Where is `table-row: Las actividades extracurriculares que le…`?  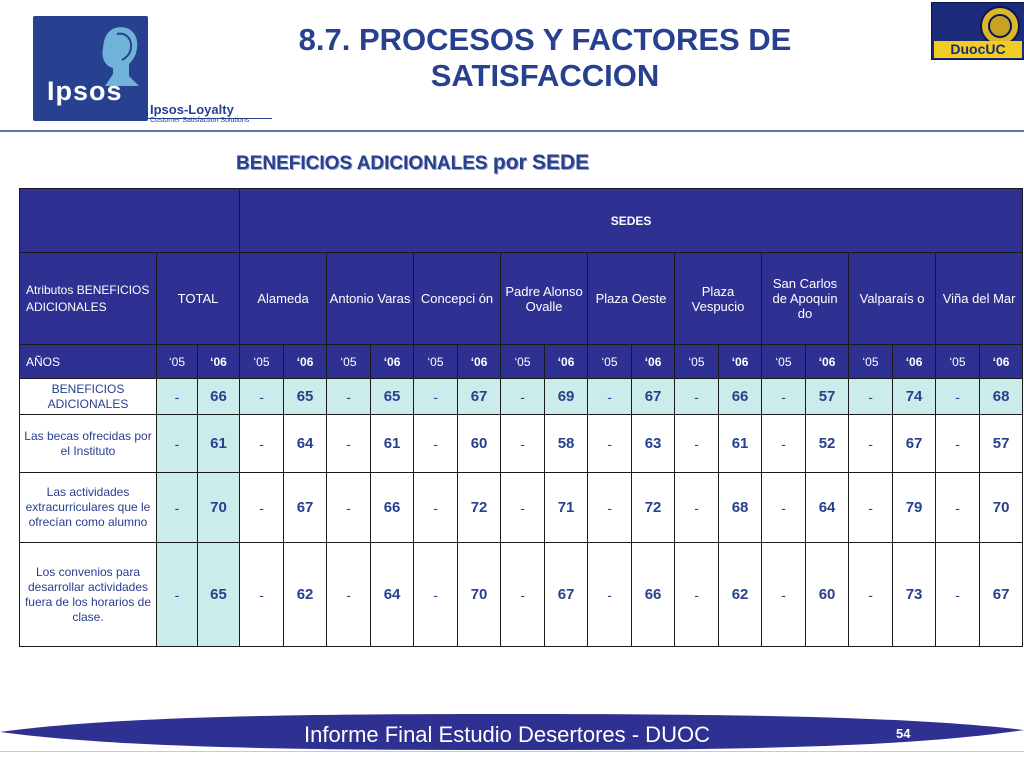 table-row: Las actividades extracurriculares que le… is located at coordinates (521, 507).